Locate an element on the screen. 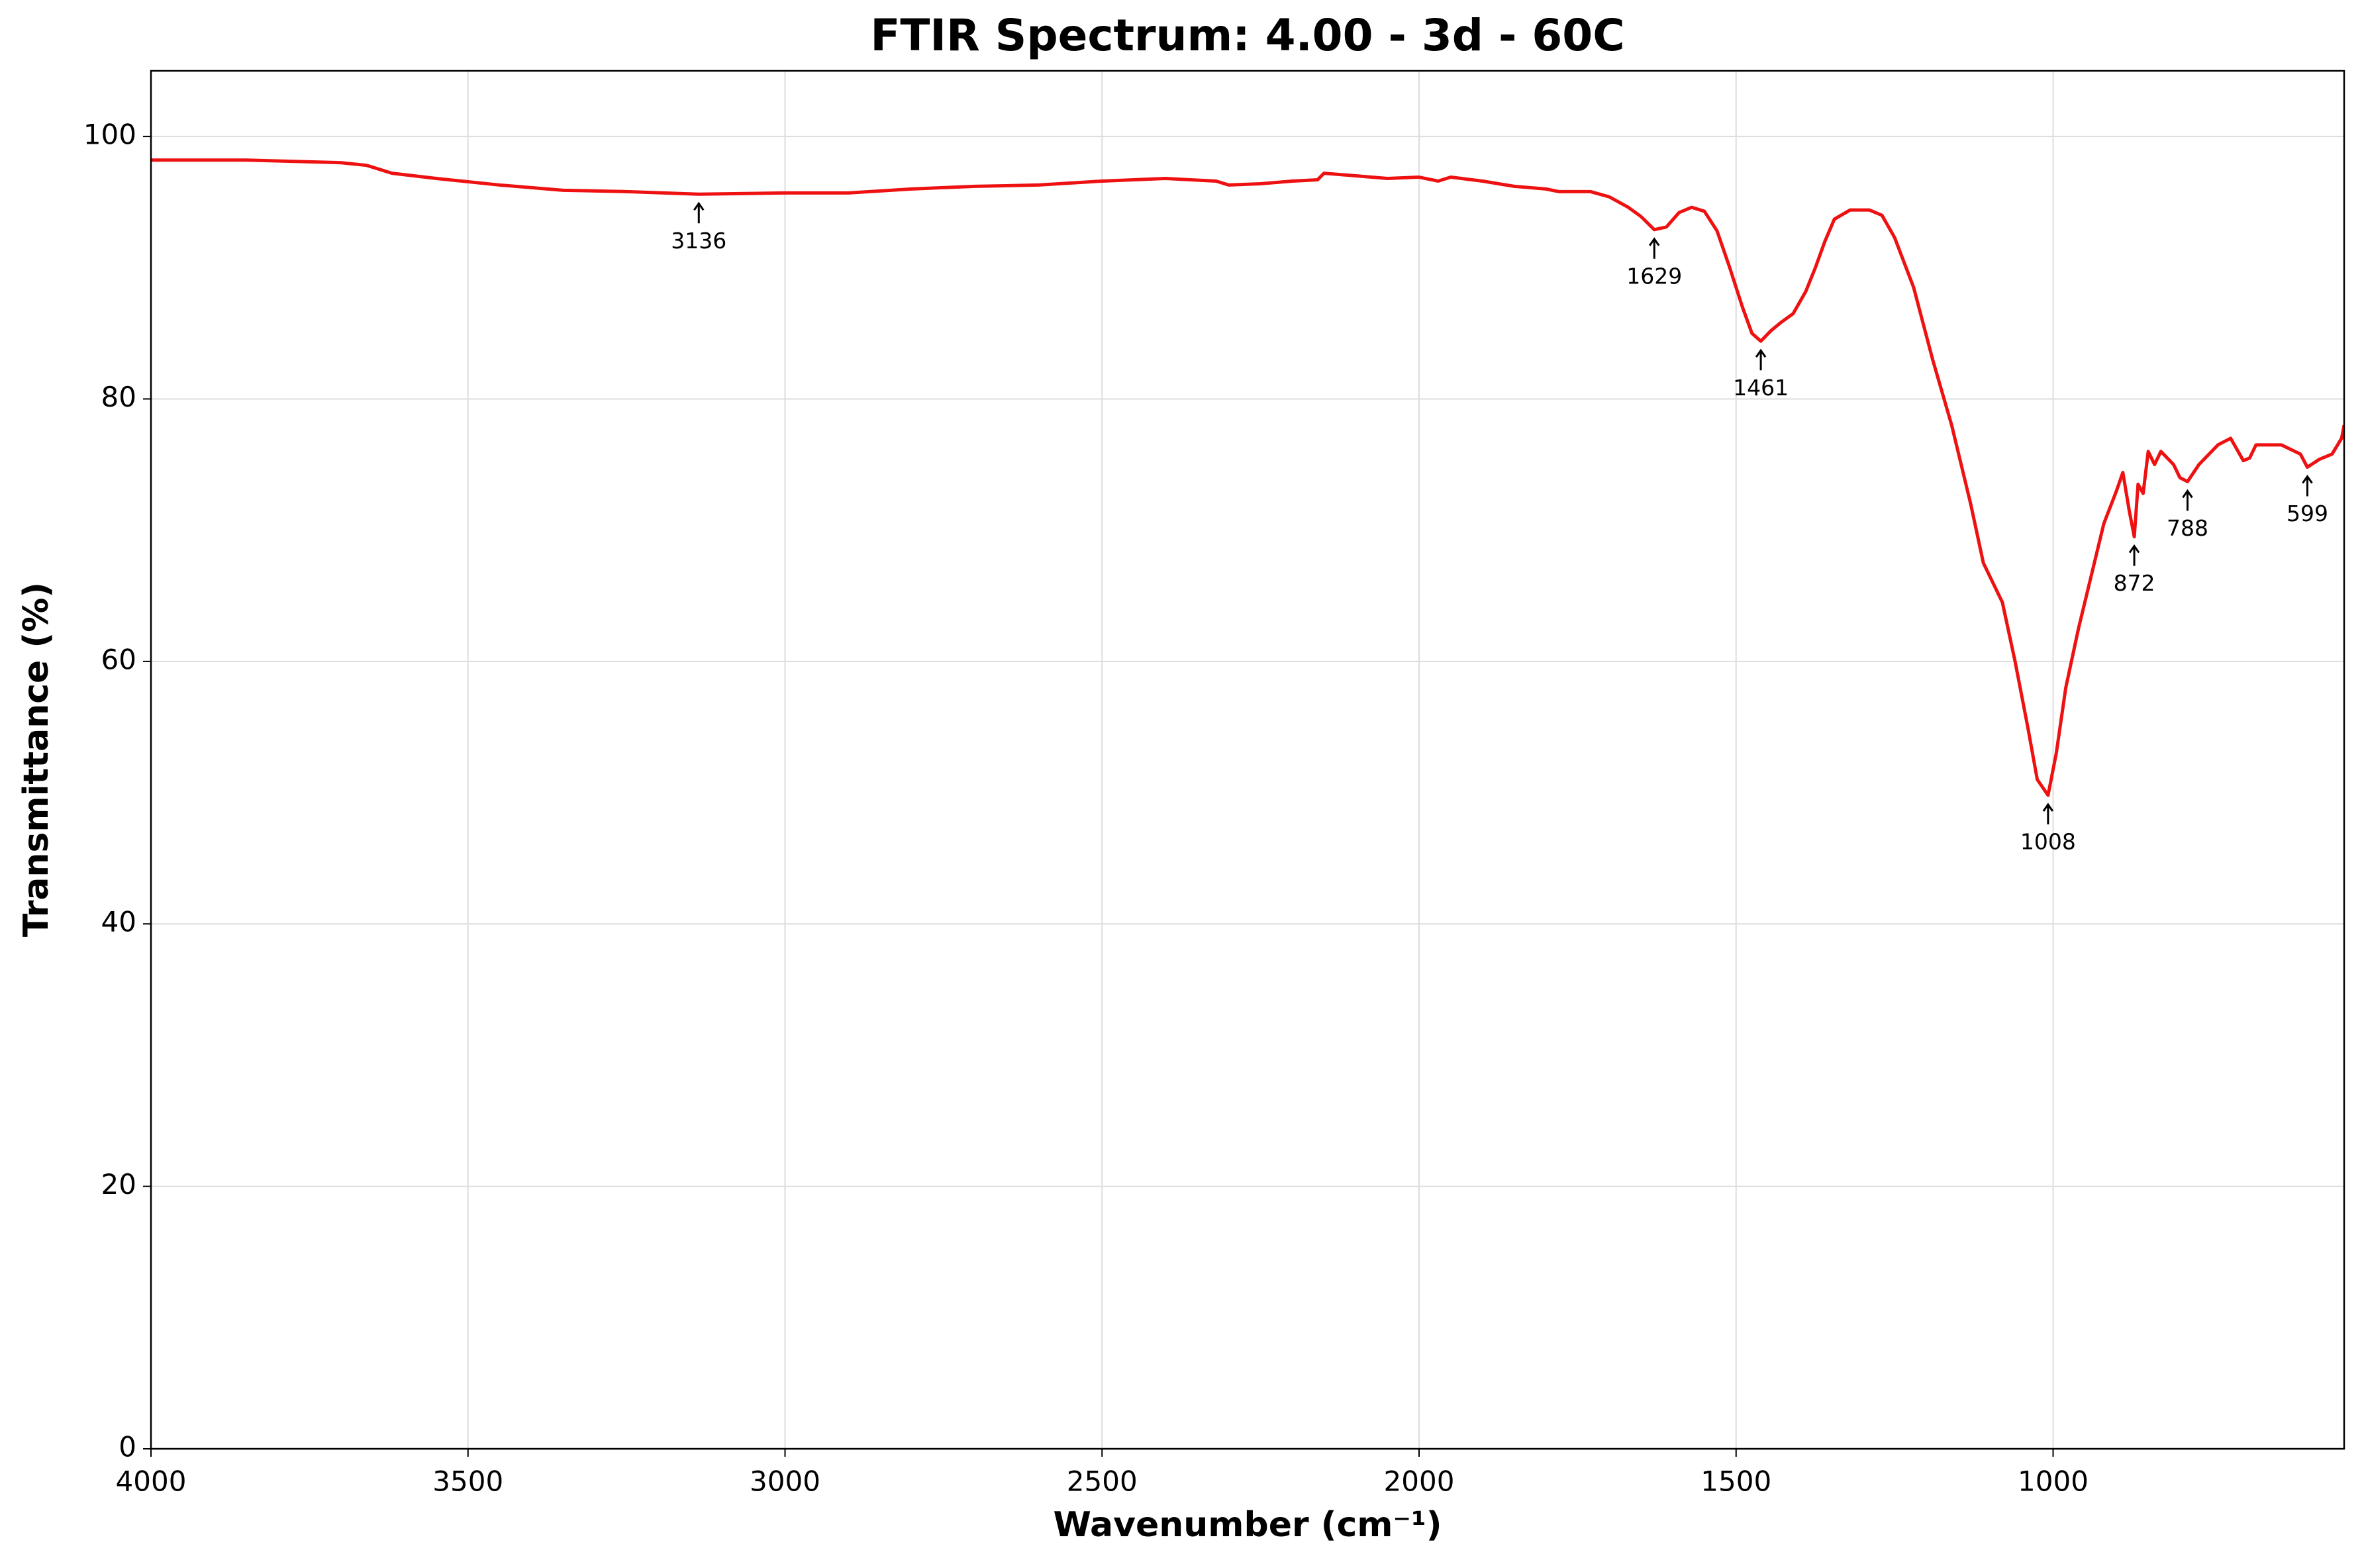  x-tick-label: 4000 is located at coordinates (151, 1481).